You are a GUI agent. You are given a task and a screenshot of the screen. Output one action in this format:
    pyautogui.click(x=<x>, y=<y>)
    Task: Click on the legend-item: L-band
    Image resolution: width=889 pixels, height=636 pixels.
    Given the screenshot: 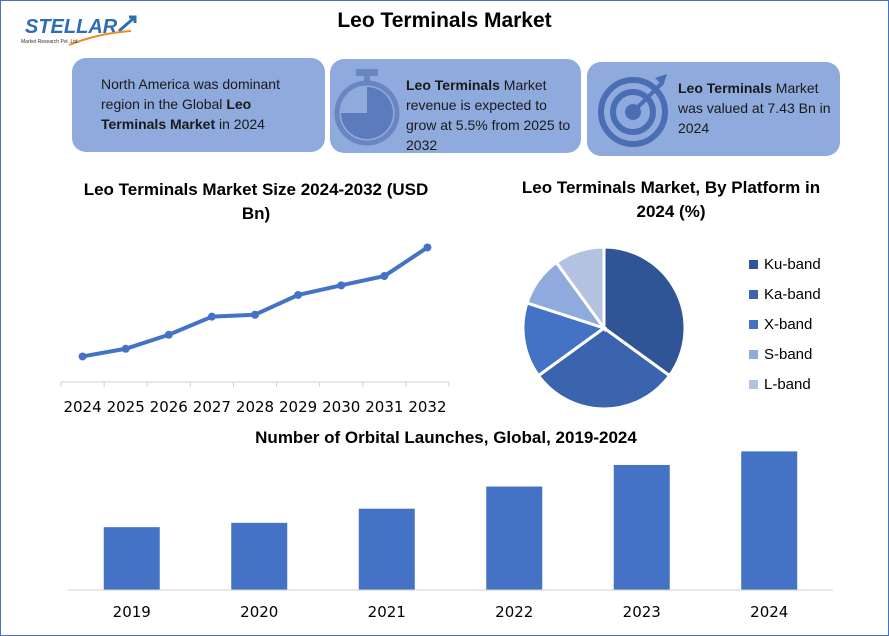 What is the action you would take?
    pyautogui.click(x=785, y=384)
    